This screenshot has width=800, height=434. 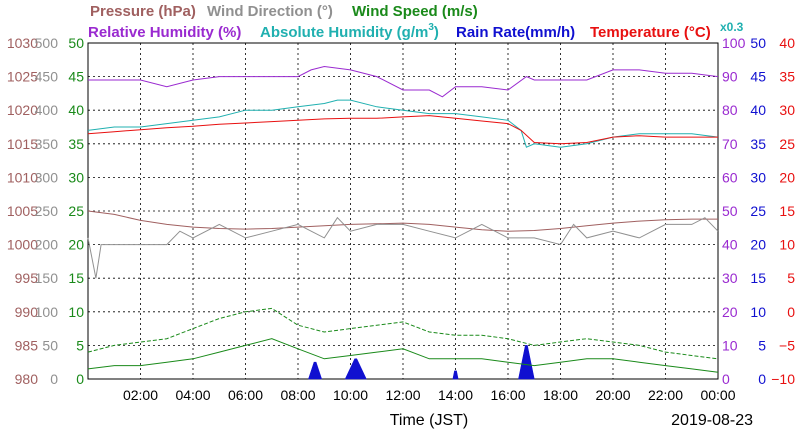 What do you see at coordinates (22, 211) in the screenshot?
I see `pressure-tick-5: 1005` at bounding box center [22, 211].